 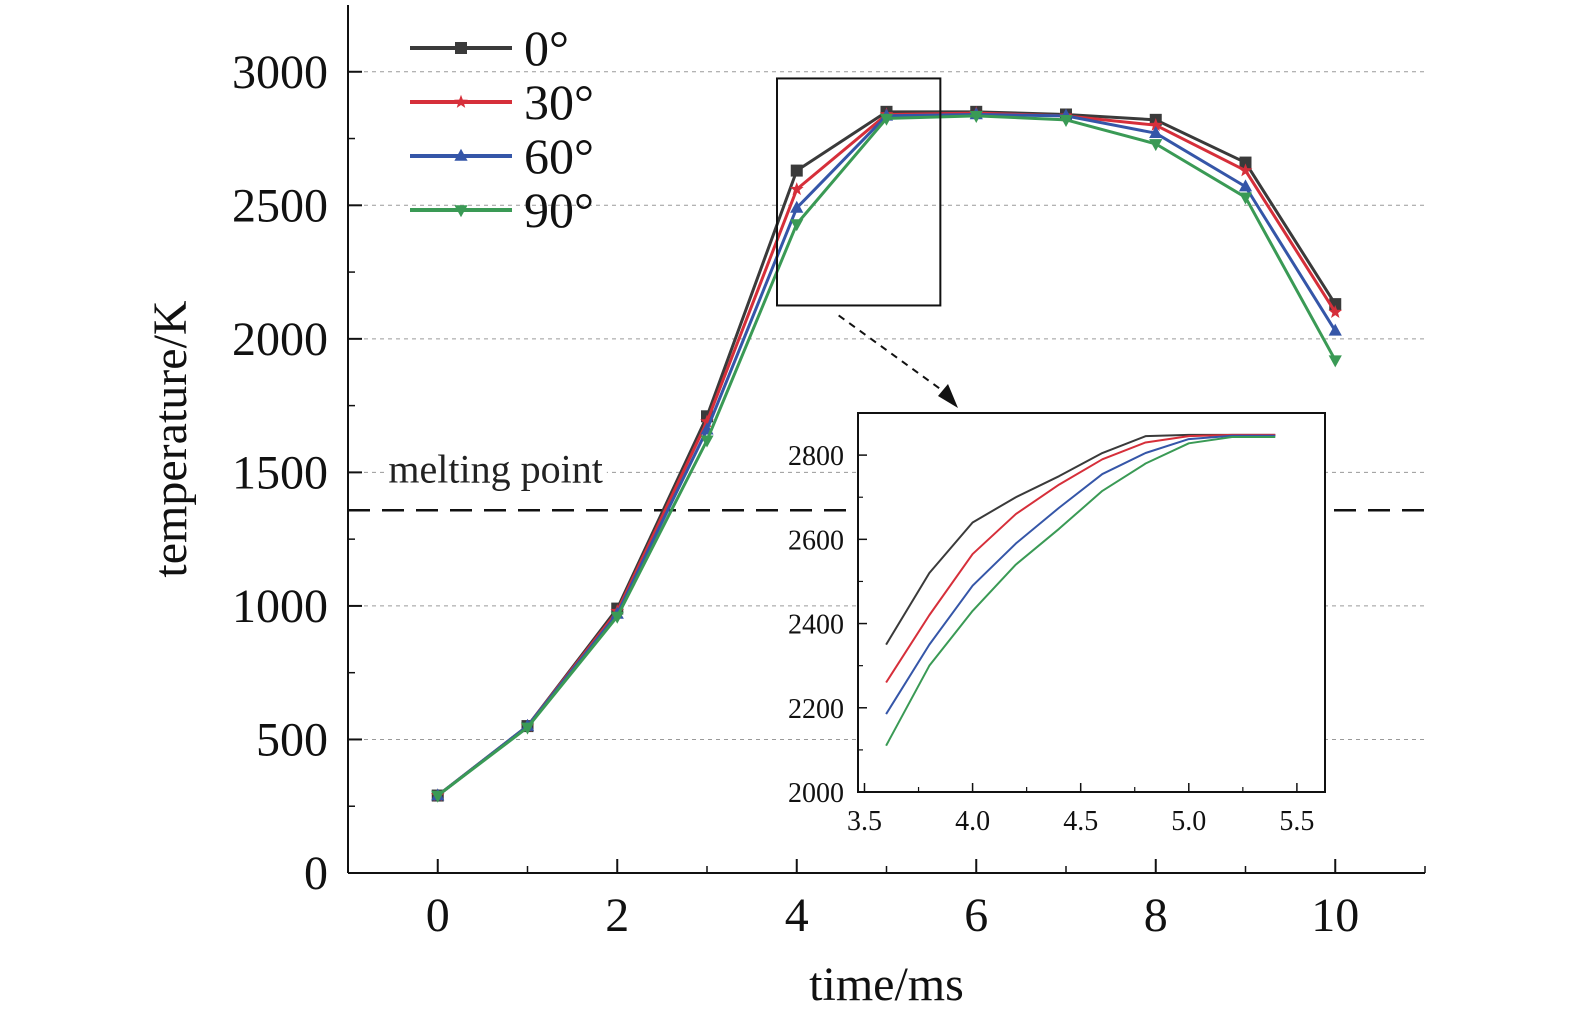 I want to click on legend-item-90: 90°, so click(x=502, y=210).